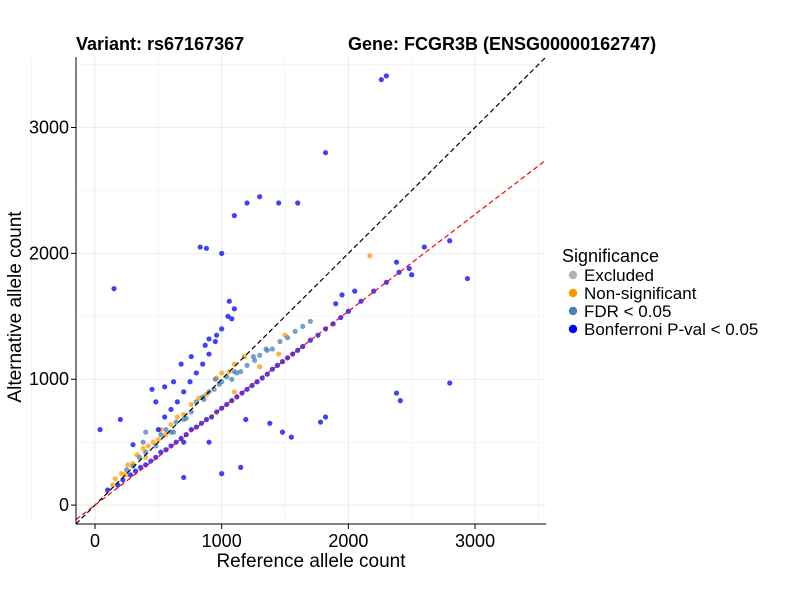  I want to click on chart-title-gene: Gene: FCGR3B (ENSG00000162747), so click(502, 44).